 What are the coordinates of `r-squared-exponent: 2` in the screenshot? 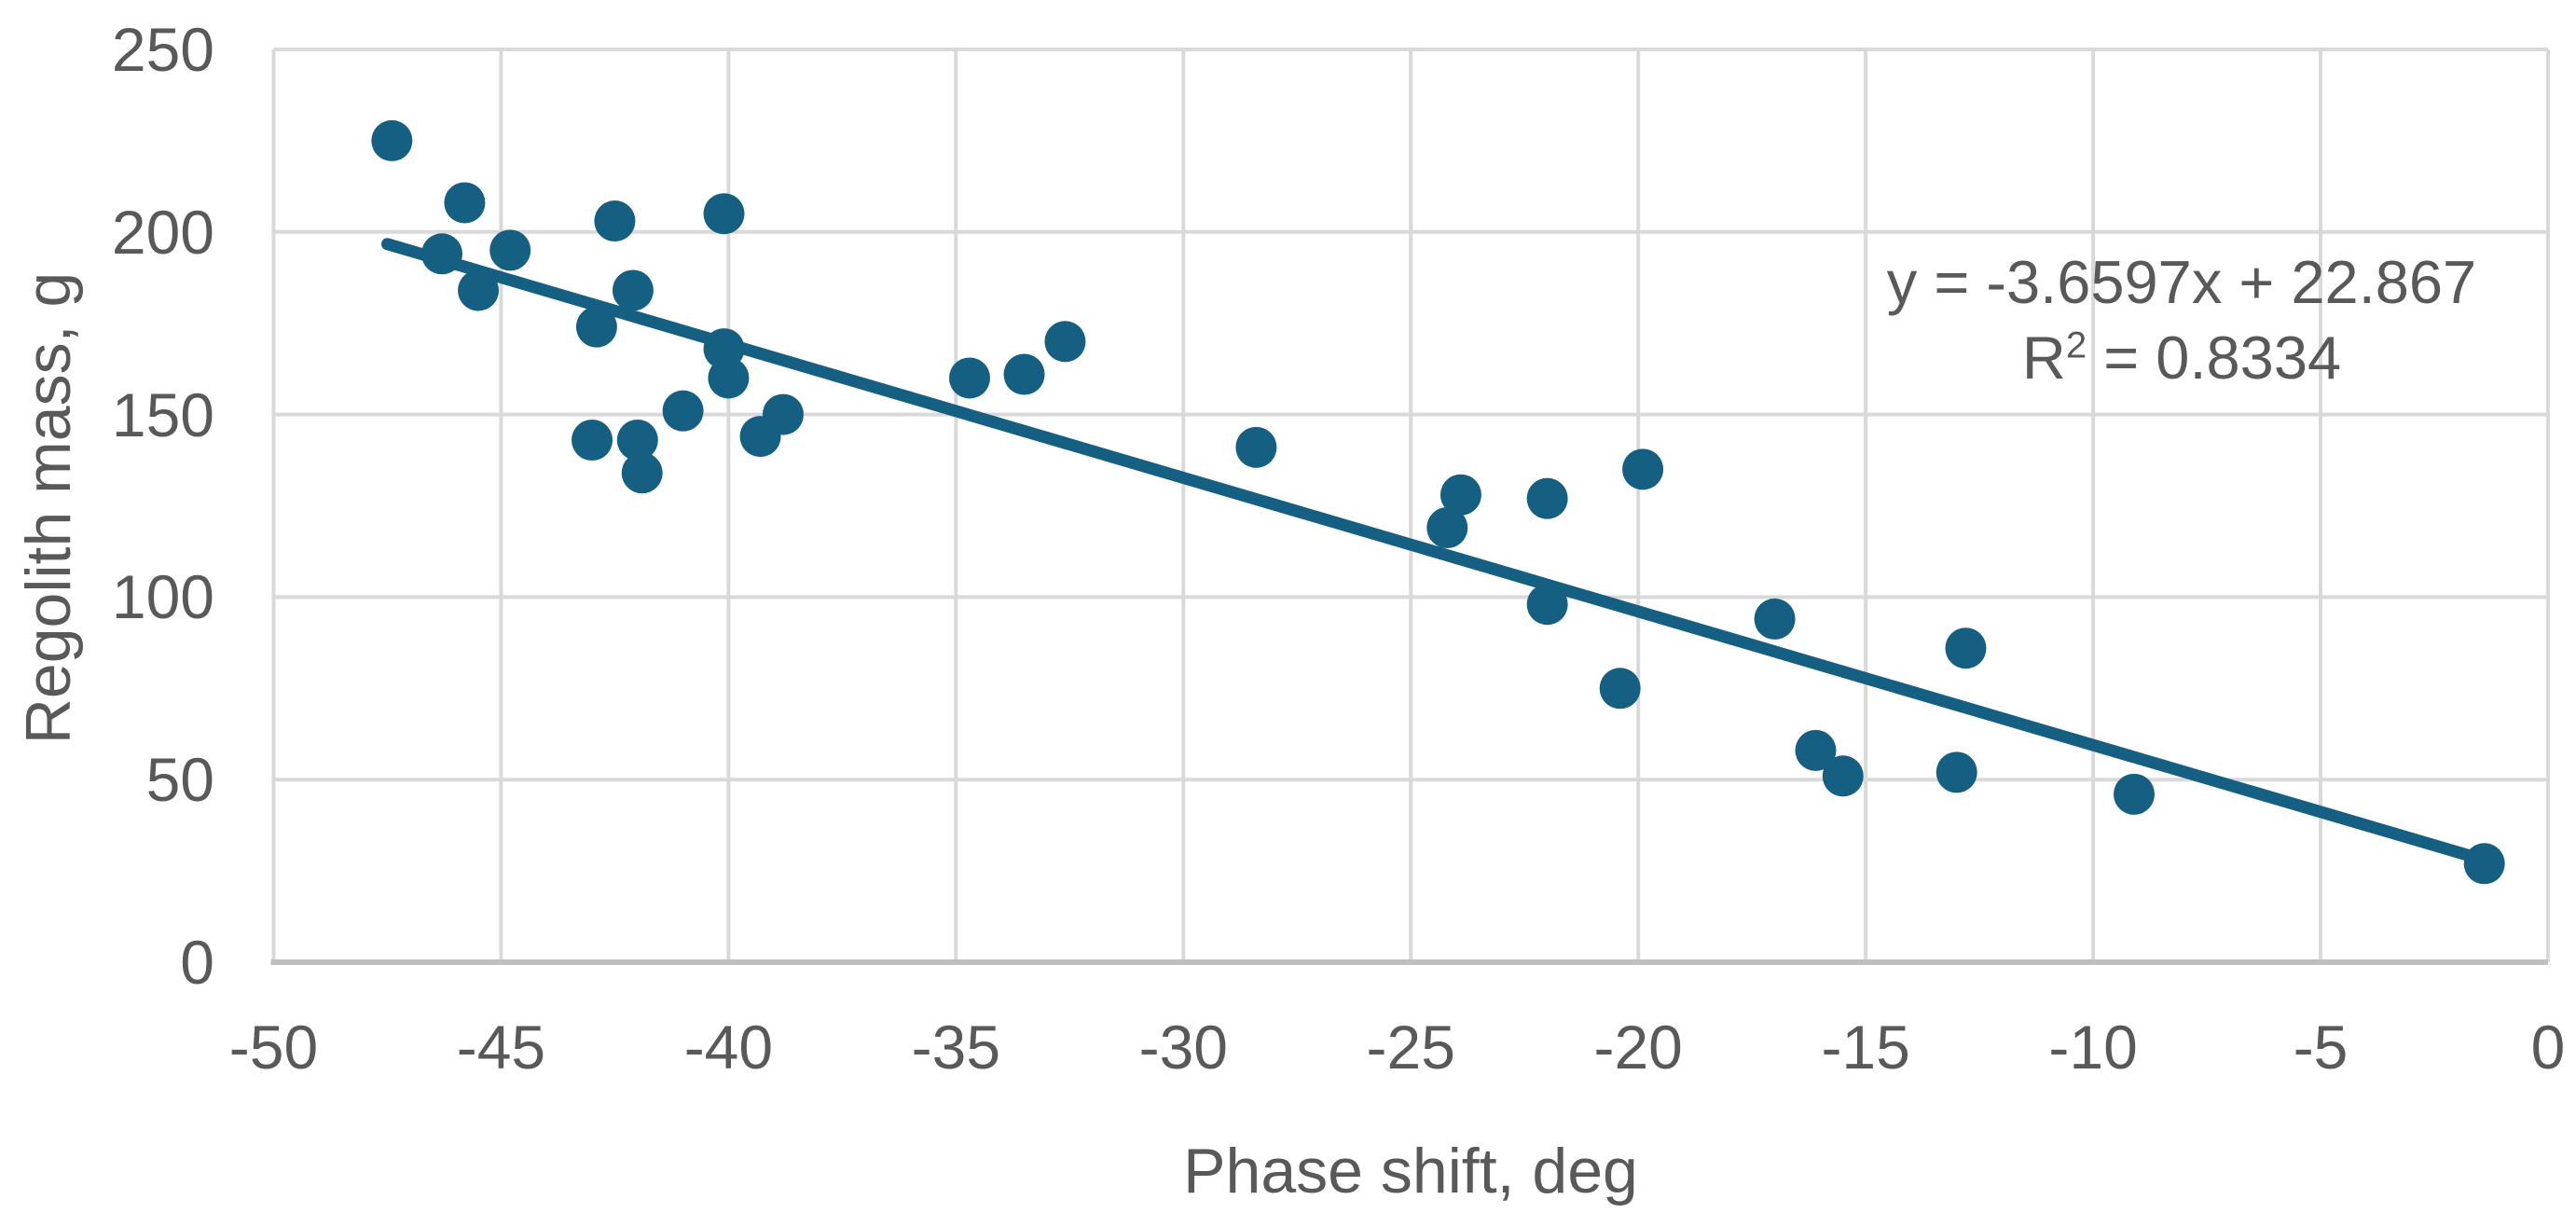 It's located at (2076, 345).